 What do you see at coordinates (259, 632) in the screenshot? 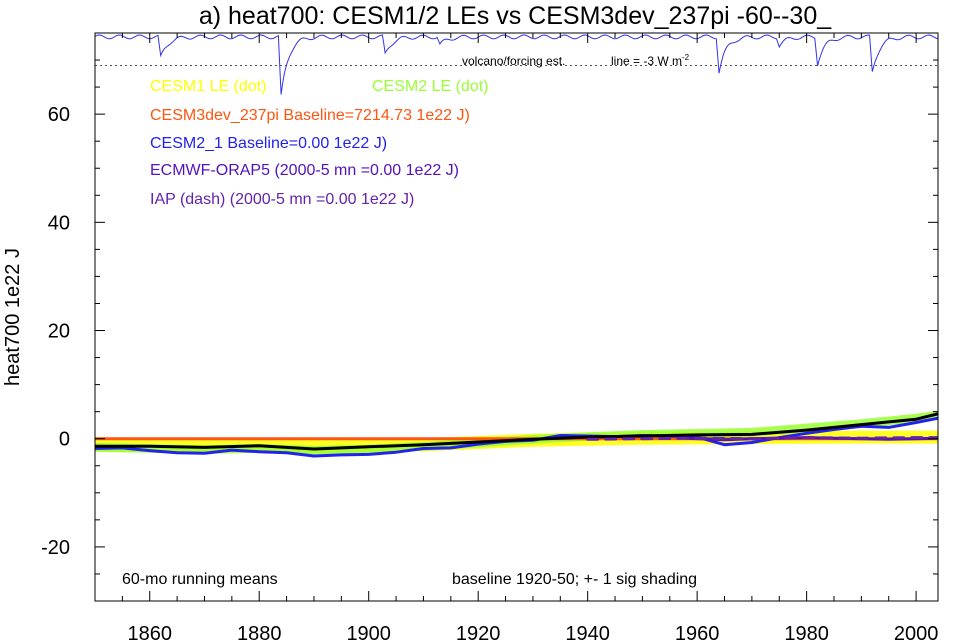
I see `x-tick-label: 1880` at bounding box center [259, 632].